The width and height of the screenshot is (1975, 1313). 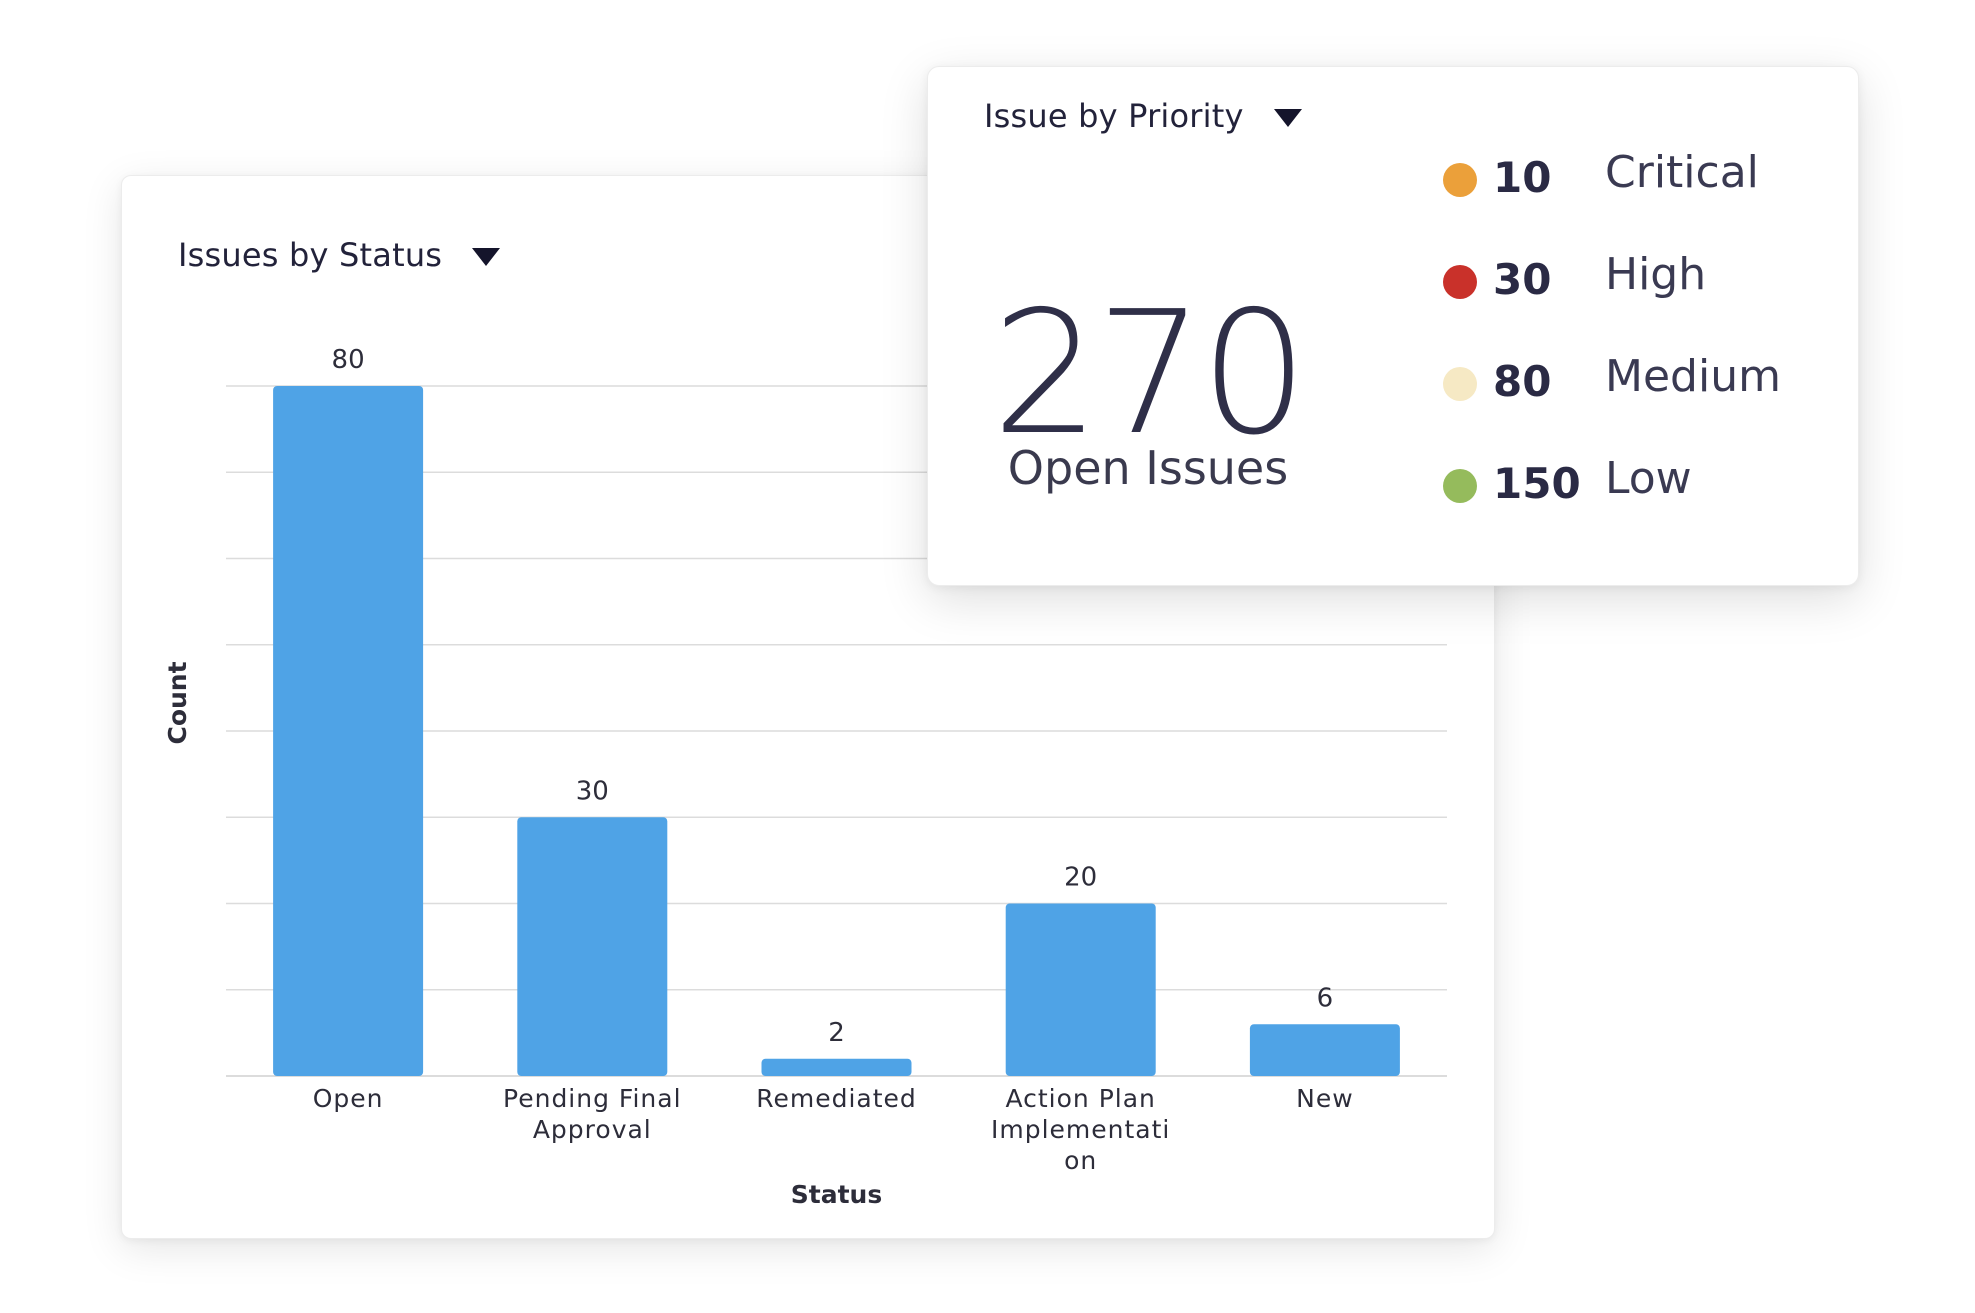 What do you see at coordinates (348, 1098) in the screenshot?
I see `x-tick-label: Open` at bounding box center [348, 1098].